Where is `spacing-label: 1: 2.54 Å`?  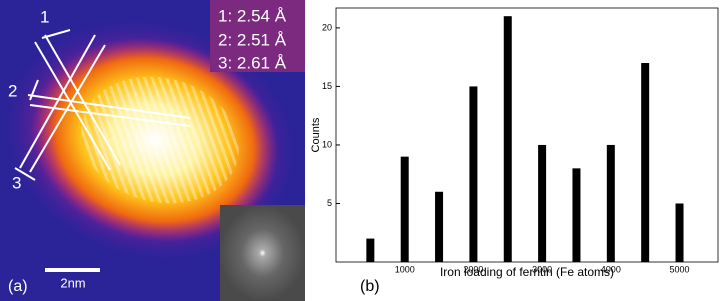 spacing-label: 1: 2.54 Å is located at coordinates (252, 15).